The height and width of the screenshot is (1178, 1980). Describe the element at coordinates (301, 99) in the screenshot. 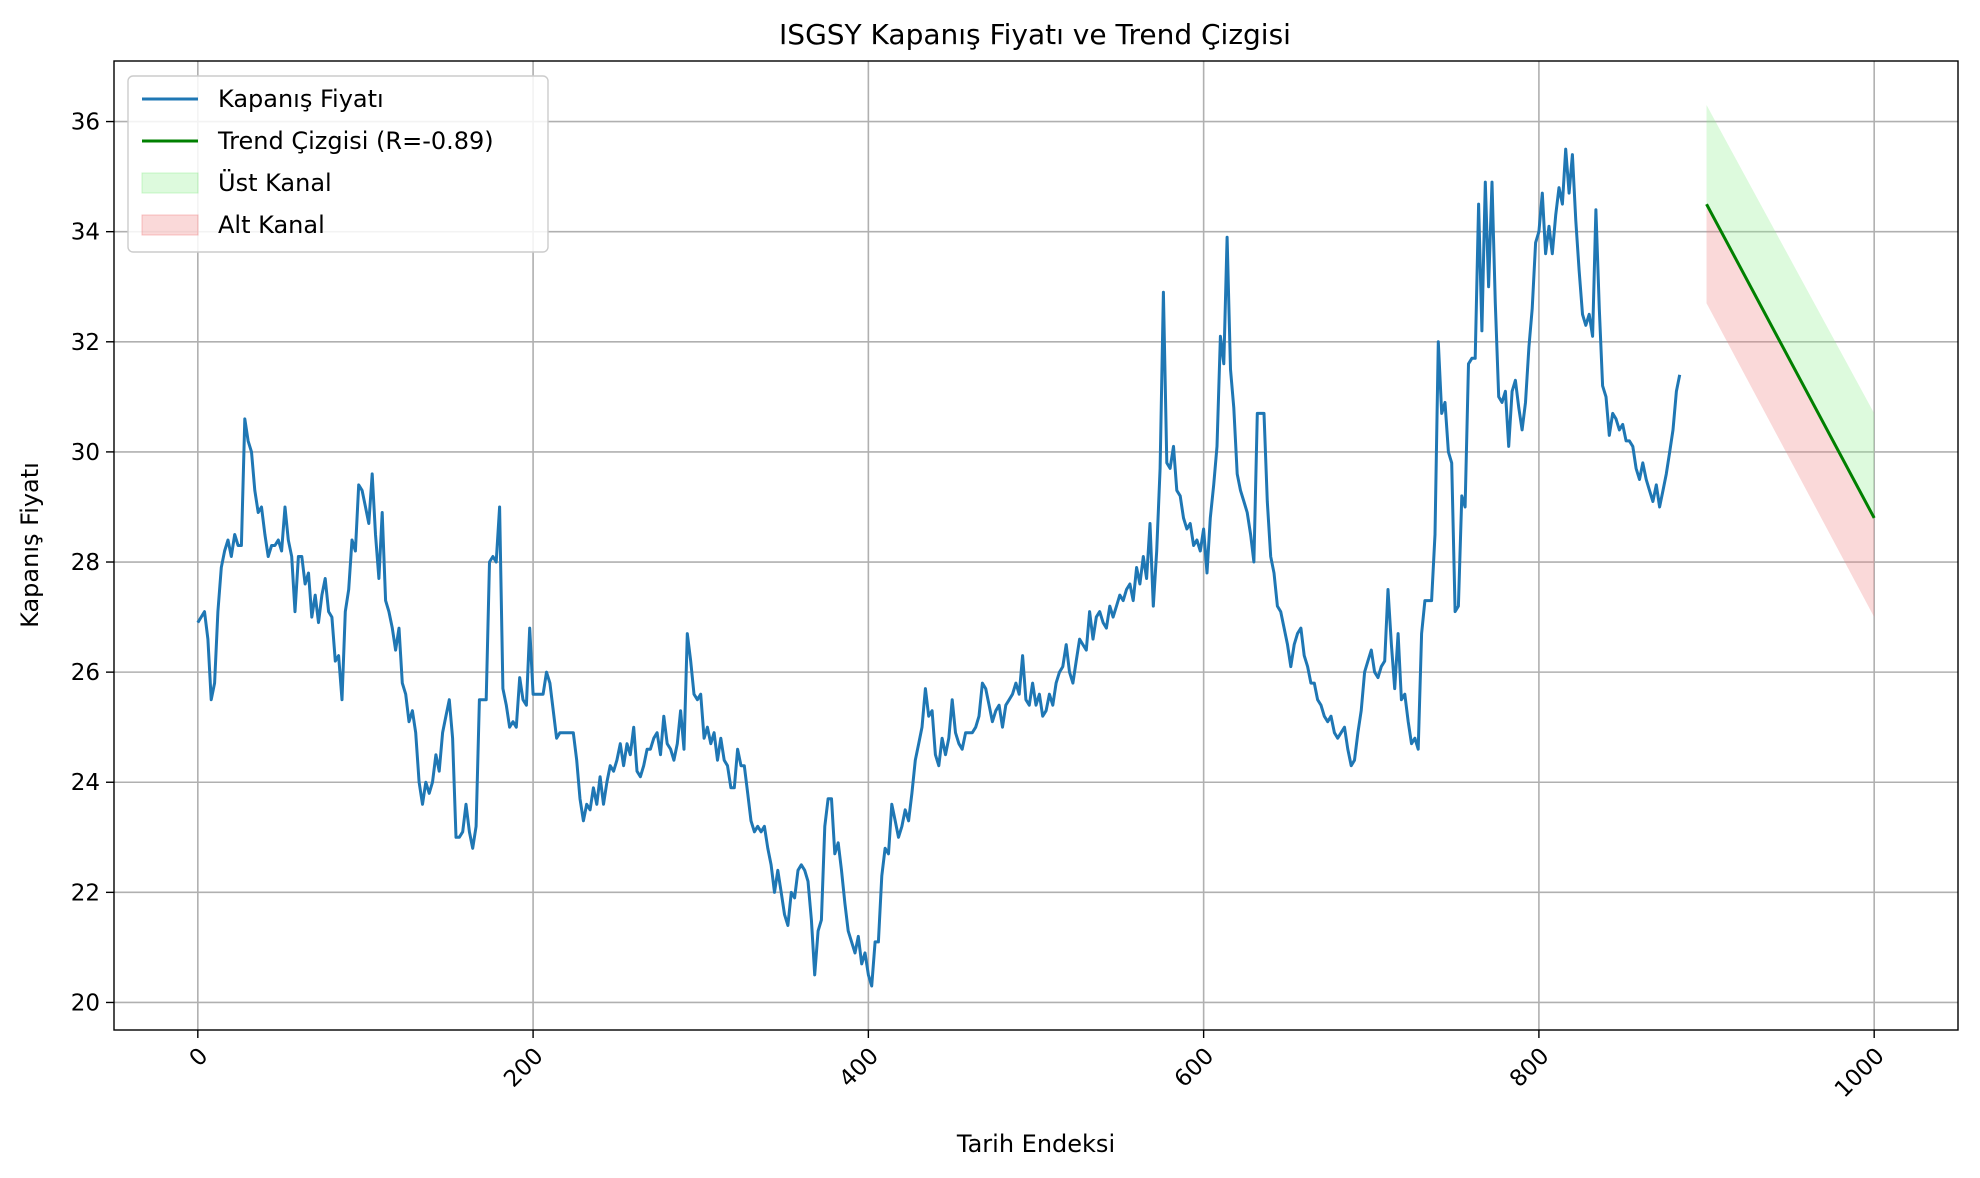

I see `legend-label: Kapanış Fiyatı` at that location.